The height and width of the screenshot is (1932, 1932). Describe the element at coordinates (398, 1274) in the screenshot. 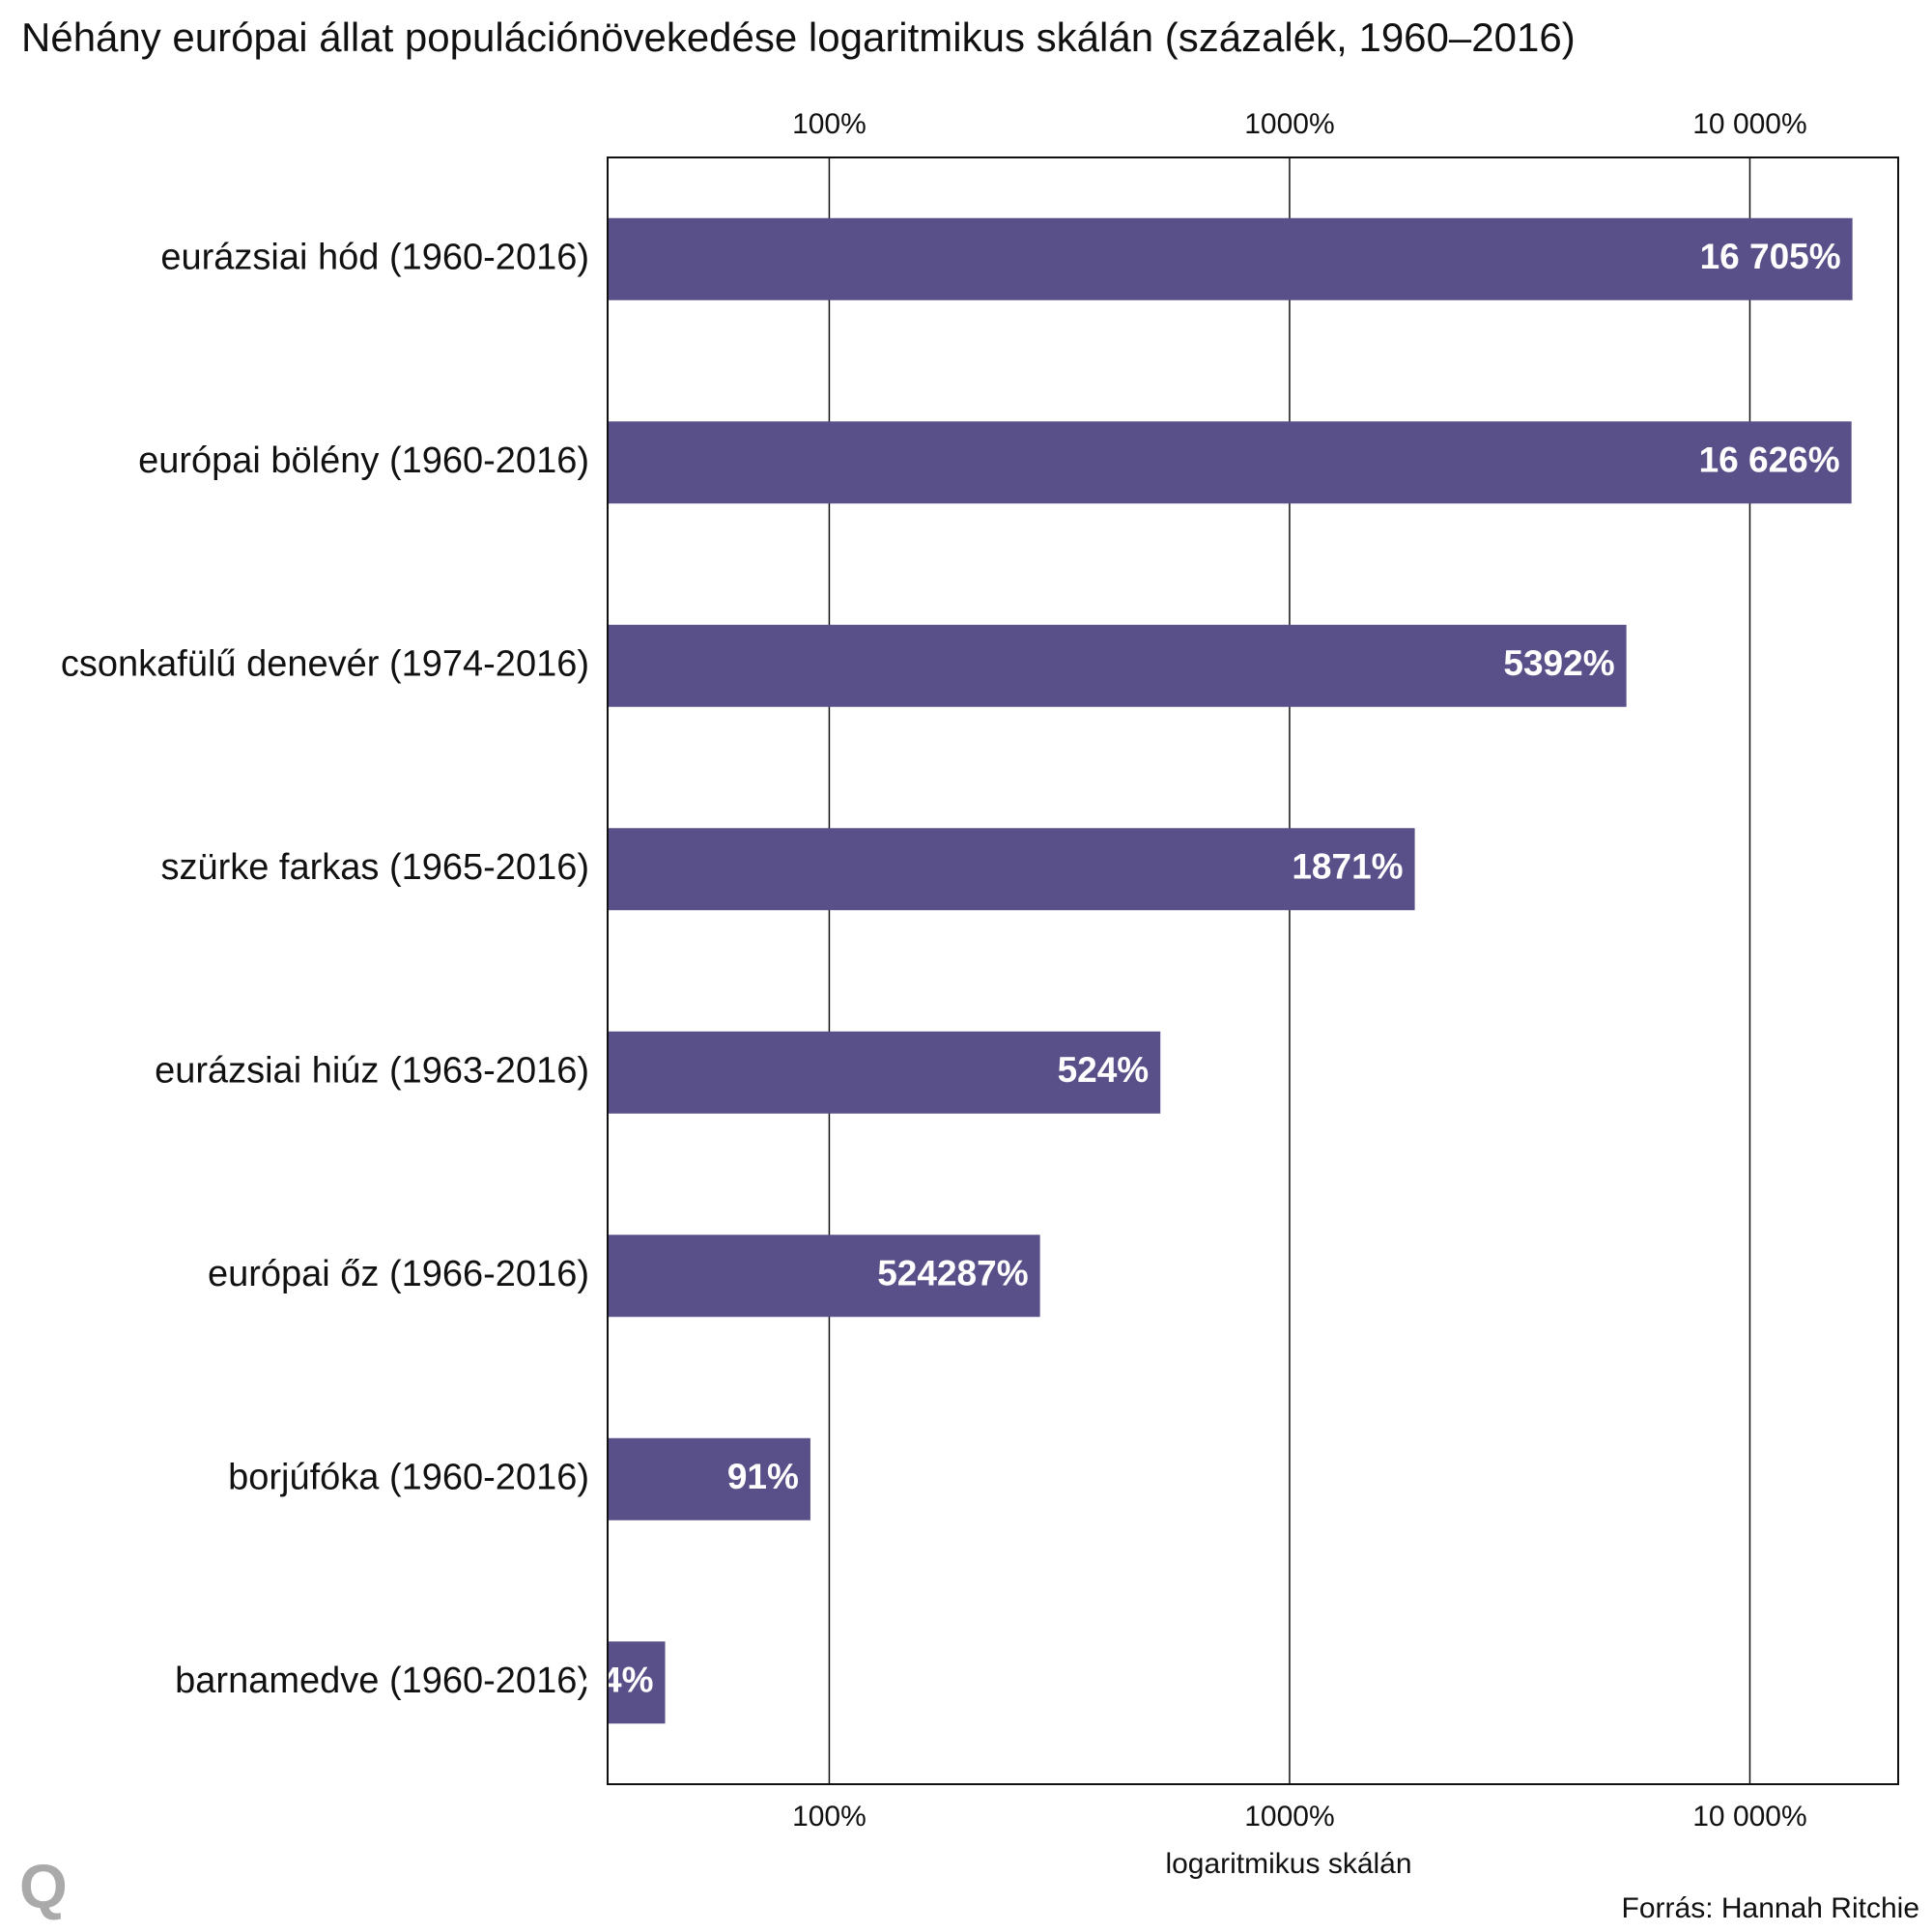

I see `y-tick-label: európai őz (1966-2016)` at that location.